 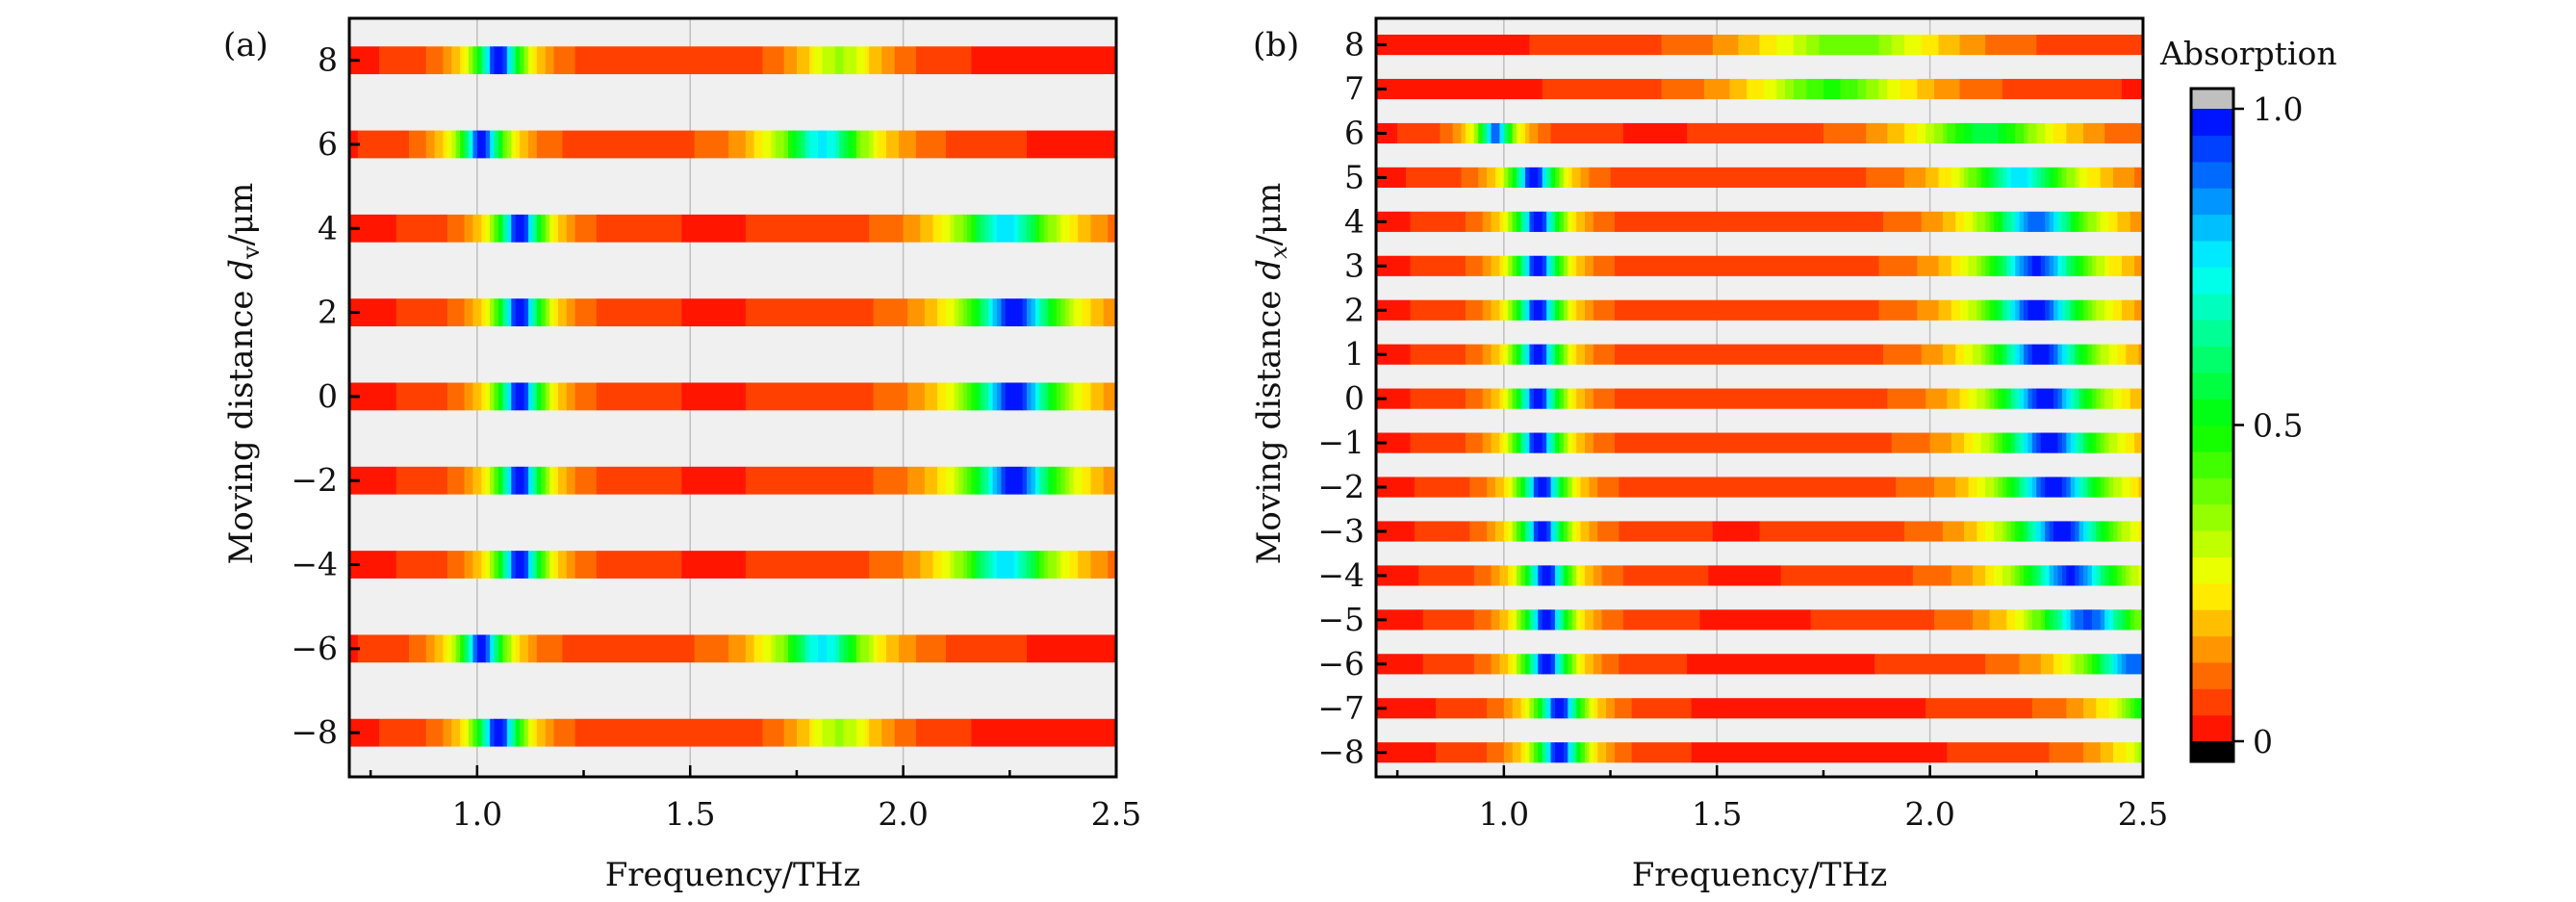 I want to click on y-tick-label: 0, so click(x=328, y=396).